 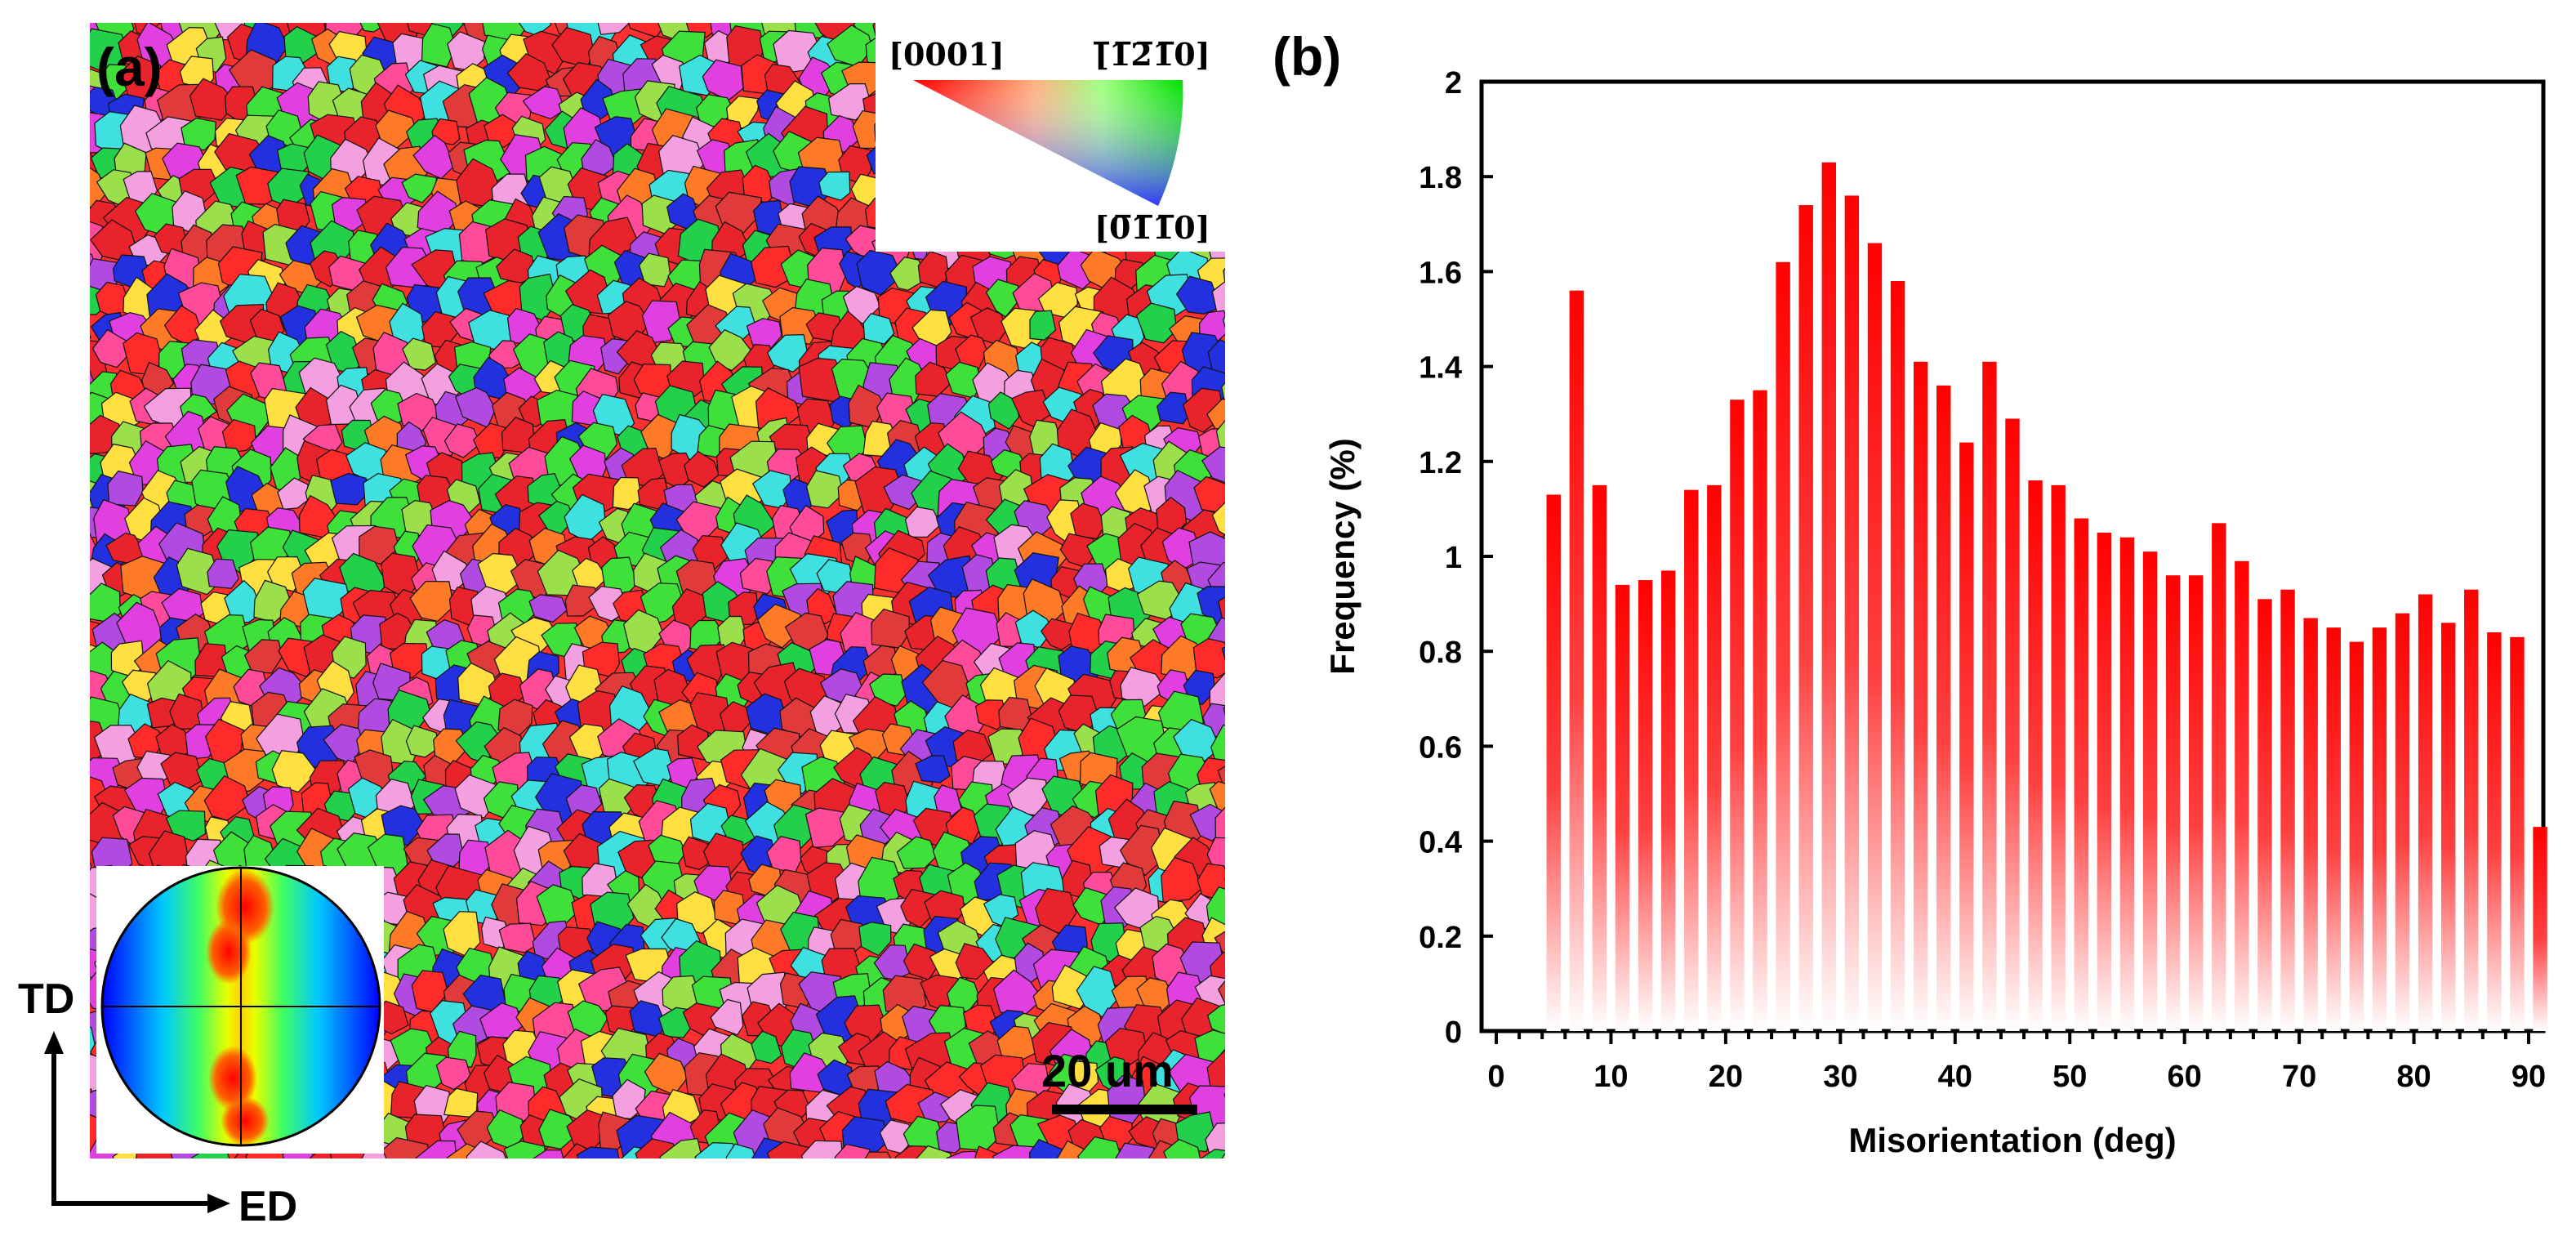 What do you see at coordinates (1610, 1077) in the screenshot?
I see `x-tick-label: 10` at bounding box center [1610, 1077].